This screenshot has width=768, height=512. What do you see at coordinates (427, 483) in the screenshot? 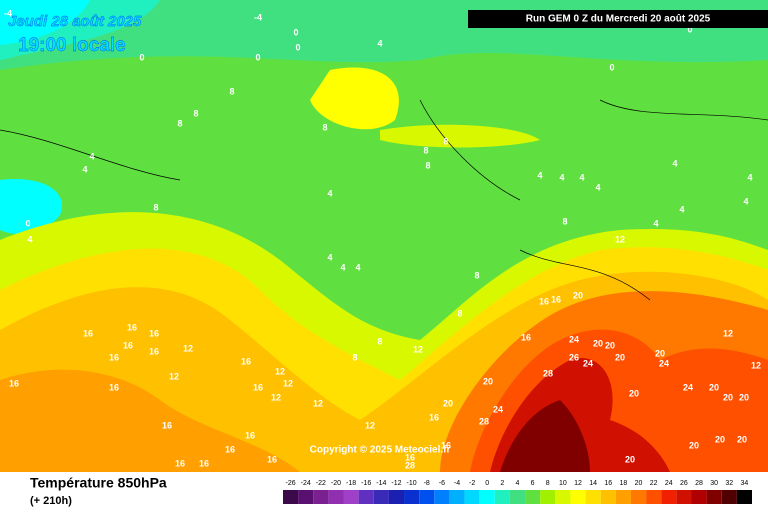
I see `scale-label: -8` at bounding box center [427, 483].